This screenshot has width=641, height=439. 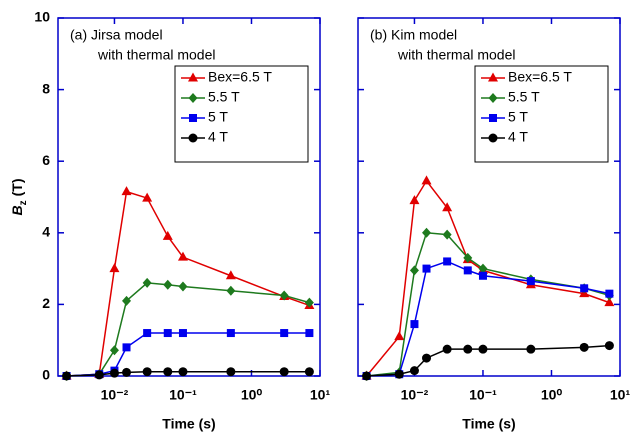 I want to click on y-tick-label: 8, so click(x=46, y=88).